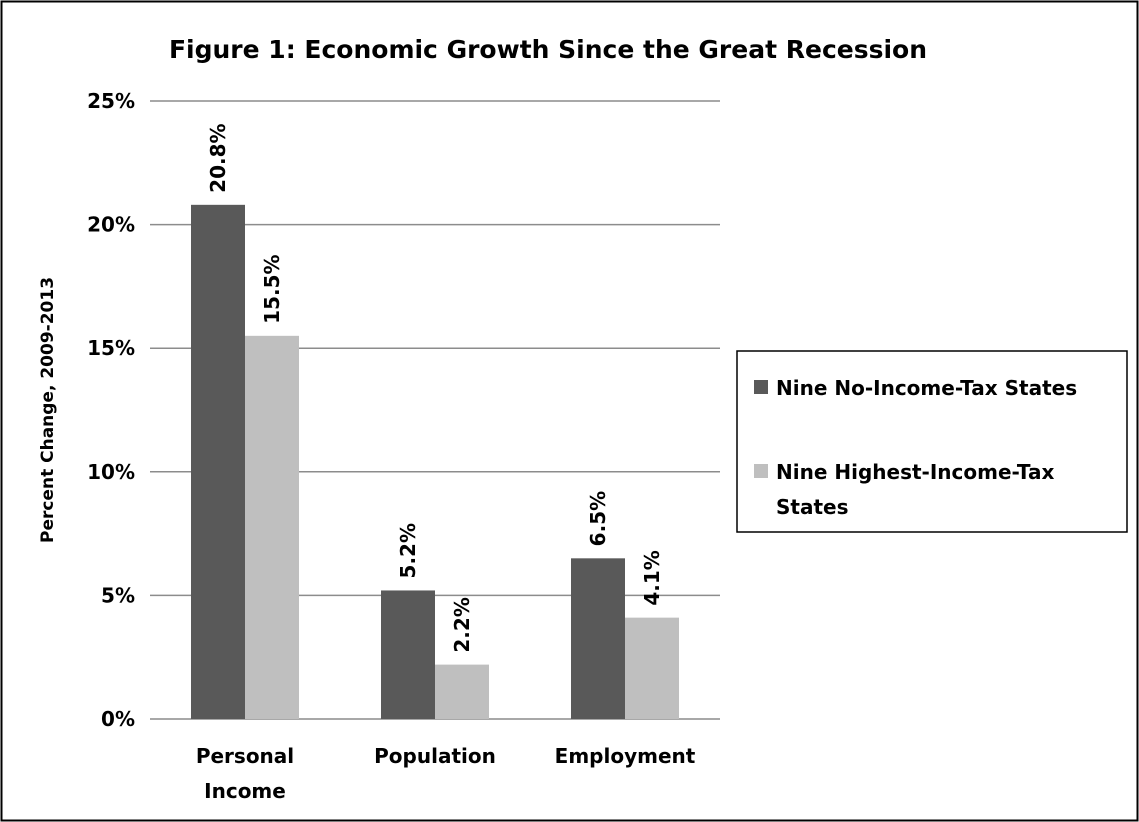 Image resolution: width=1139 pixels, height=822 pixels. What do you see at coordinates (435, 756) in the screenshot?
I see `x-category-label: Population` at bounding box center [435, 756].